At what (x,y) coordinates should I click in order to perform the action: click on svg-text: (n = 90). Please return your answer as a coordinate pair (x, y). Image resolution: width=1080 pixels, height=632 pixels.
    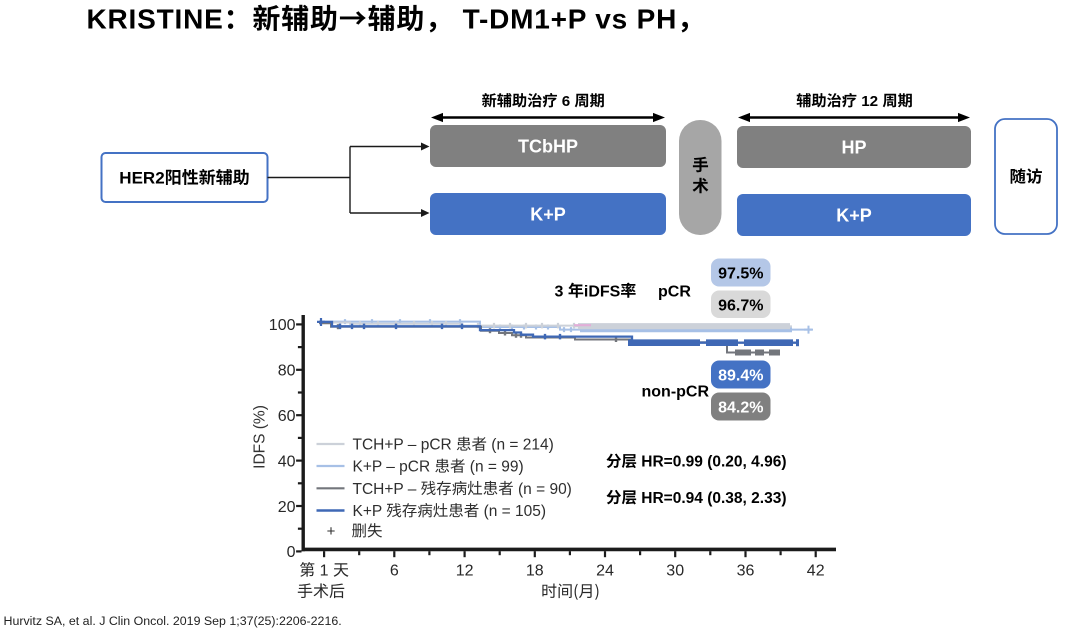
    Looking at the image, I should click on (545, 489).